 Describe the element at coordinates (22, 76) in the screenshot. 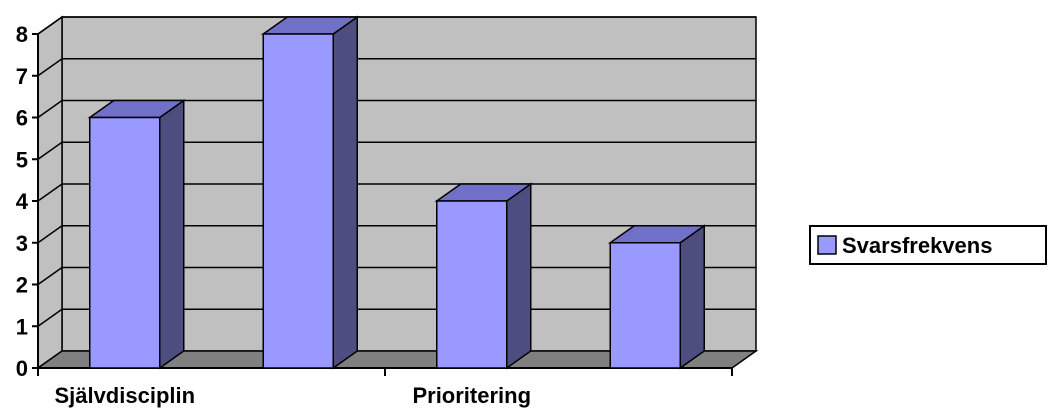

I see `y-tick-label: 7` at that location.